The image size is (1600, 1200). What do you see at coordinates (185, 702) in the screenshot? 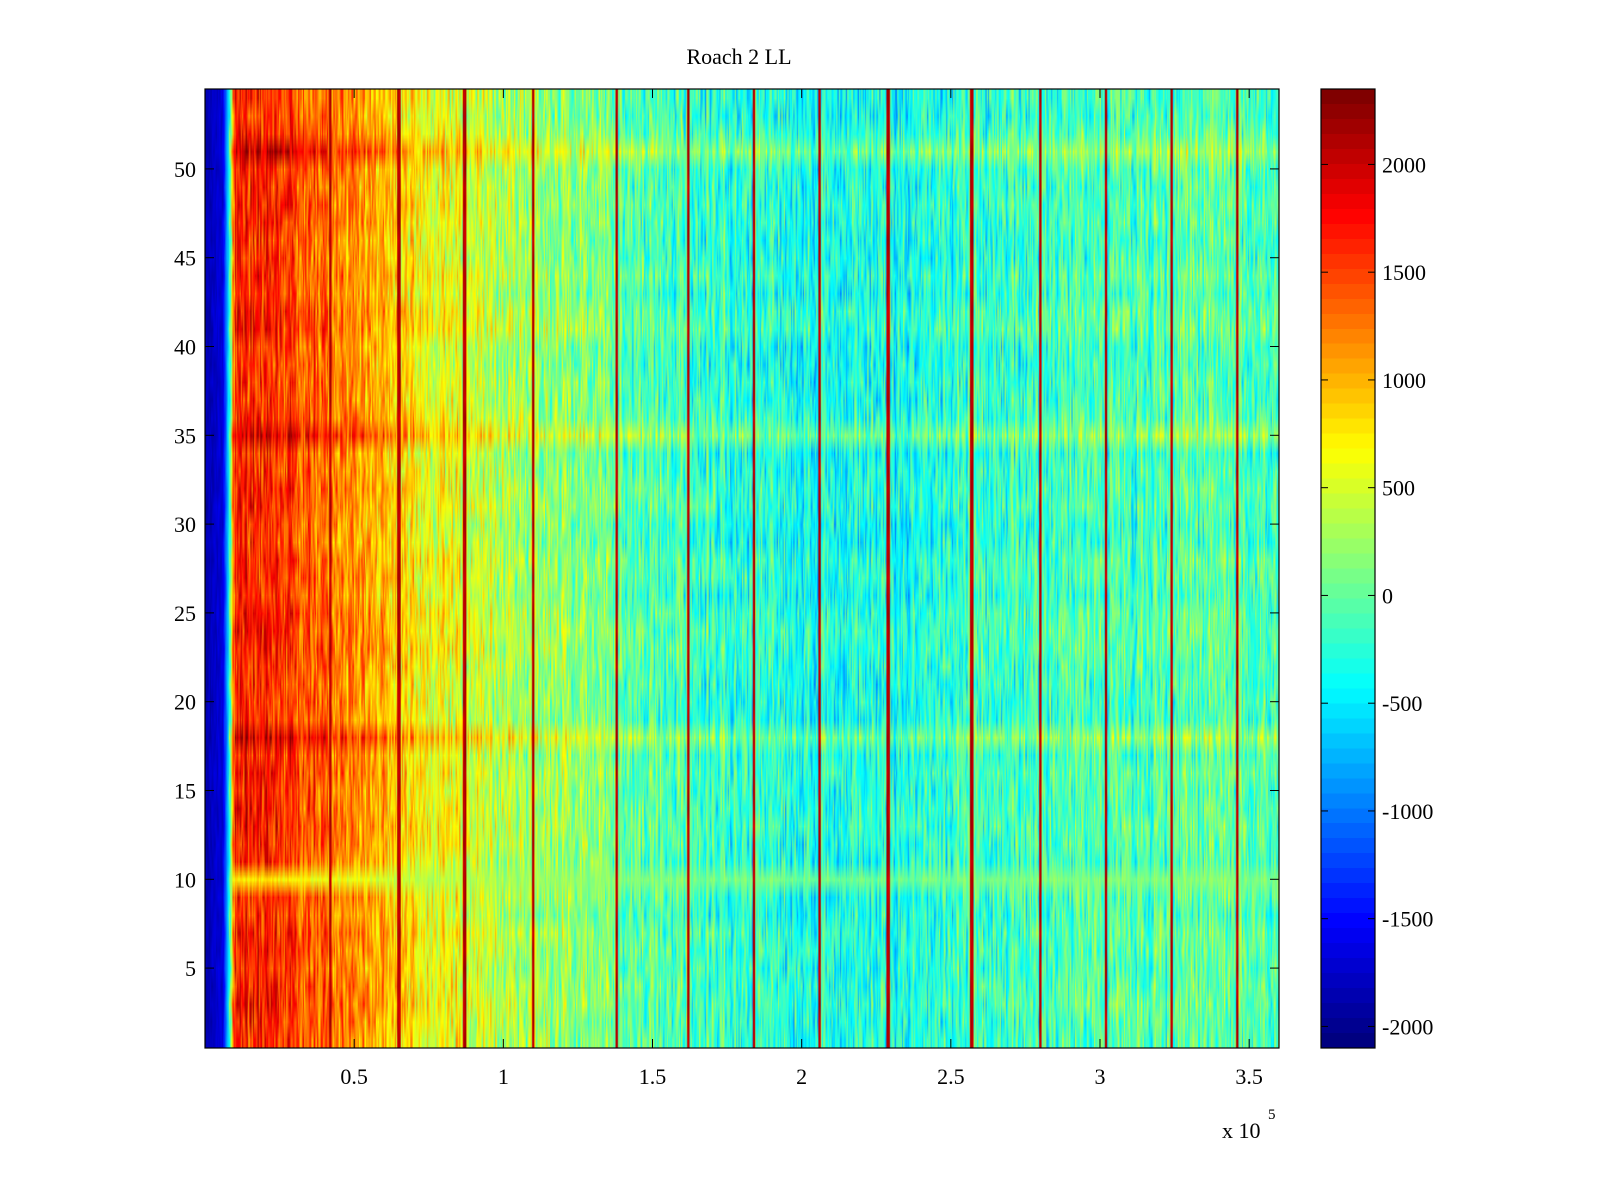
I see `y-tick-label: 20` at bounding box center [185, 702].